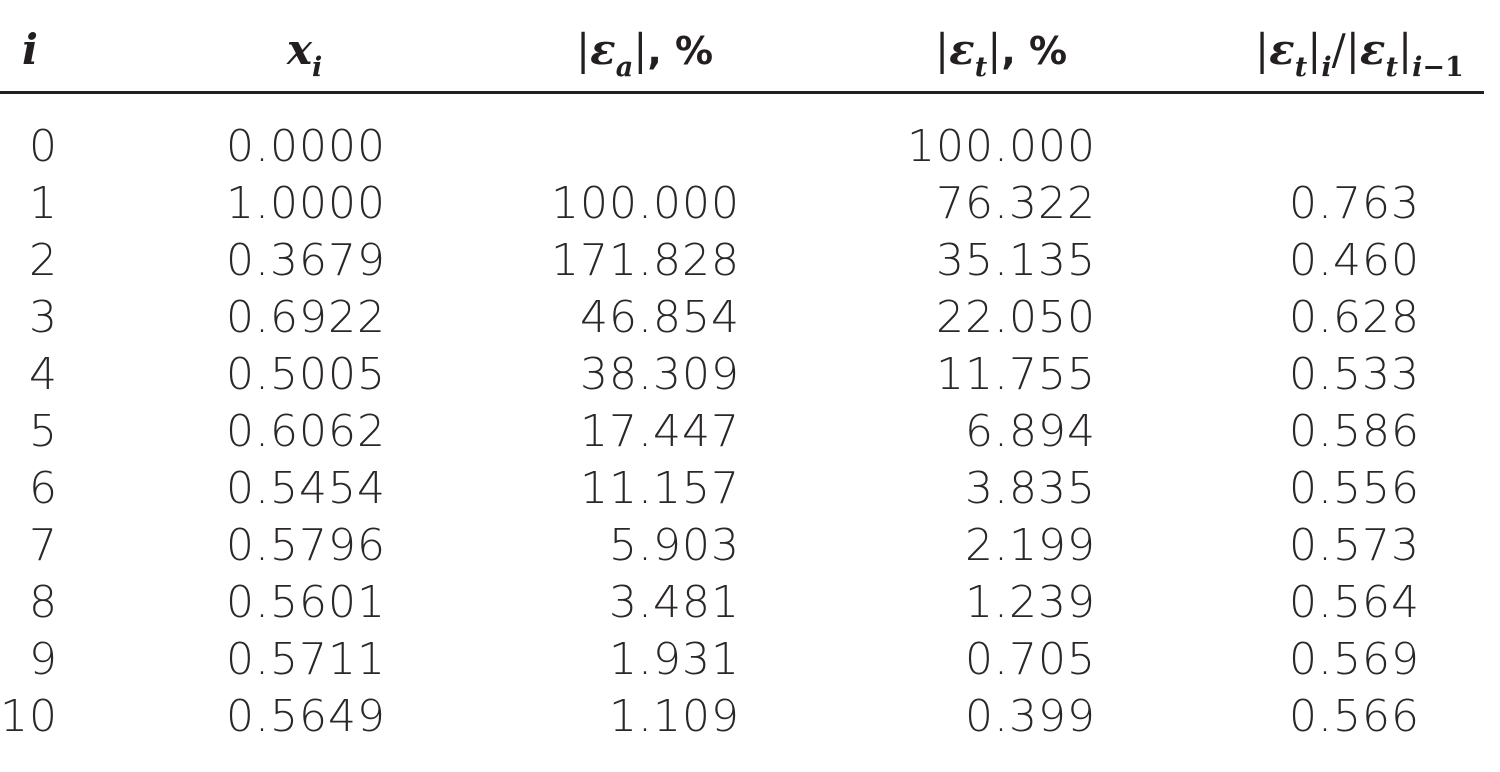 Image resolution: width=1500 pixels, height=772 pixels. Describe the element at coordinates (30, 49) in the screenshot. I see `header-i-label: i` at that location.